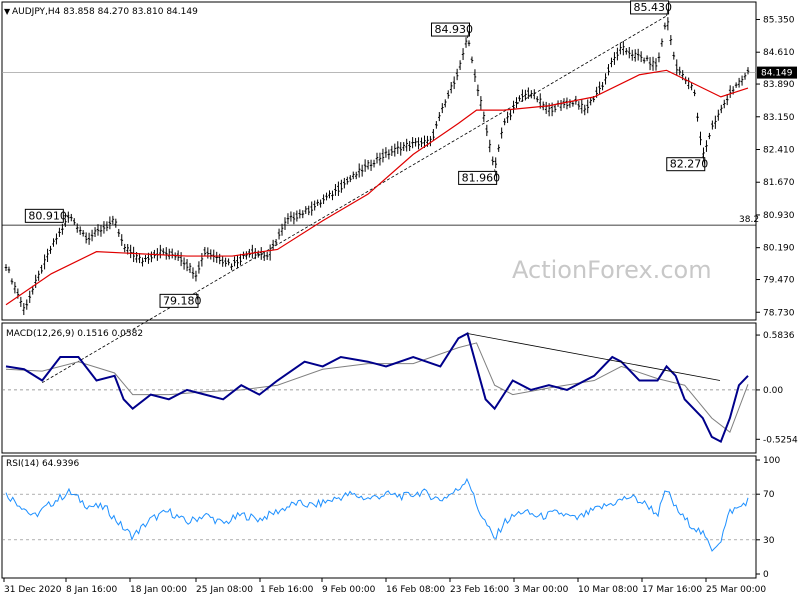 This screenshot has height=600, width=800. I want to click on price-tick-label: 82.410, so click(779, 151).